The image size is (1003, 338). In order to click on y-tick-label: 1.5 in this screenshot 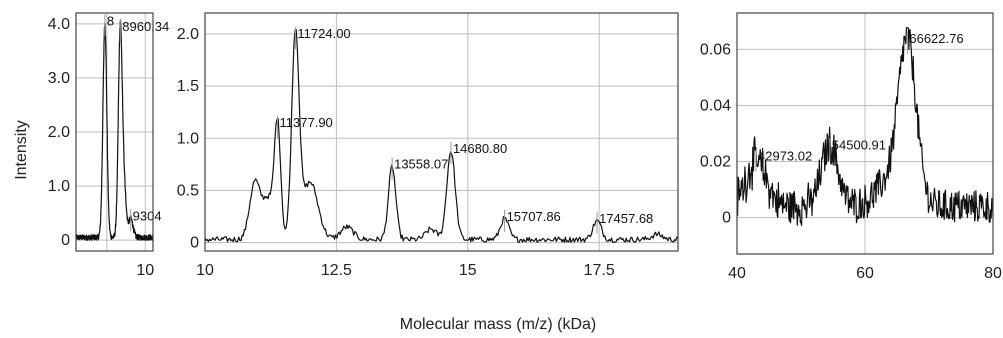, I will do `click(188, 86)`.